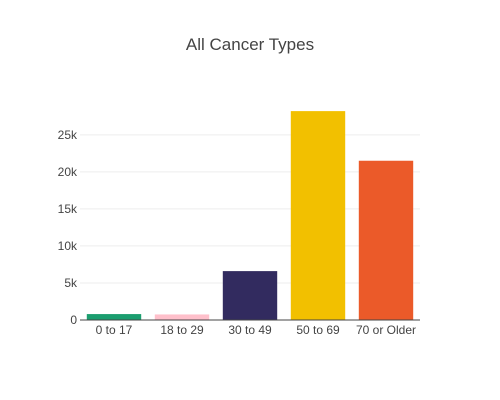 The width and height of the screenshot is (500, 400). What do you see at coordinates (68, 246) in the screenshot?
I see `y-tick-label: 10k` at bounding box center [68, 246].